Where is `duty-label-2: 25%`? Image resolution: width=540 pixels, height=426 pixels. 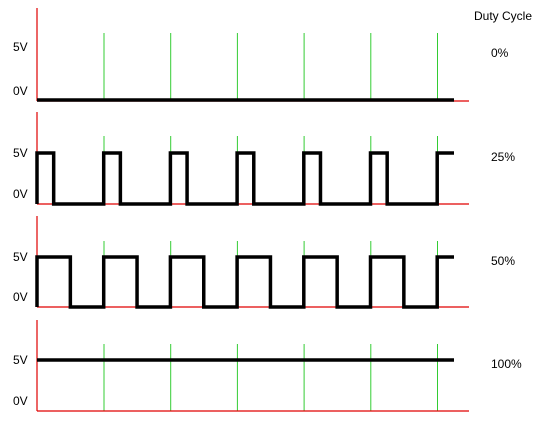 duty-label-2: 25% is located at coordinates (503, 157).